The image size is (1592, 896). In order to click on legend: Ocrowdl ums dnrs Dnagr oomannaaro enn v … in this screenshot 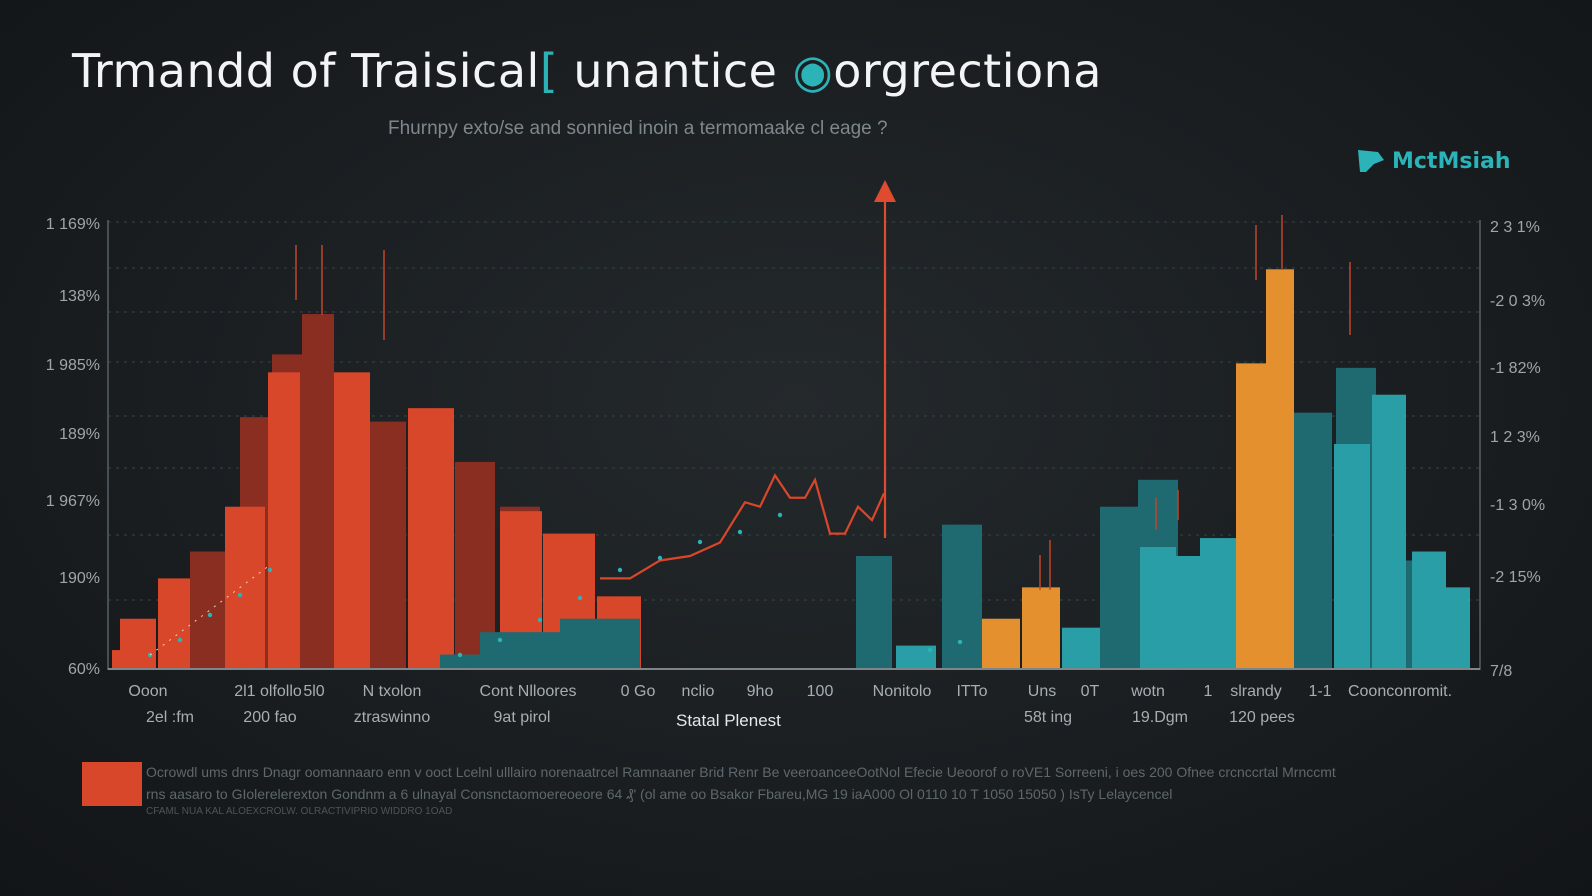, I will do `click(812, 792)`.